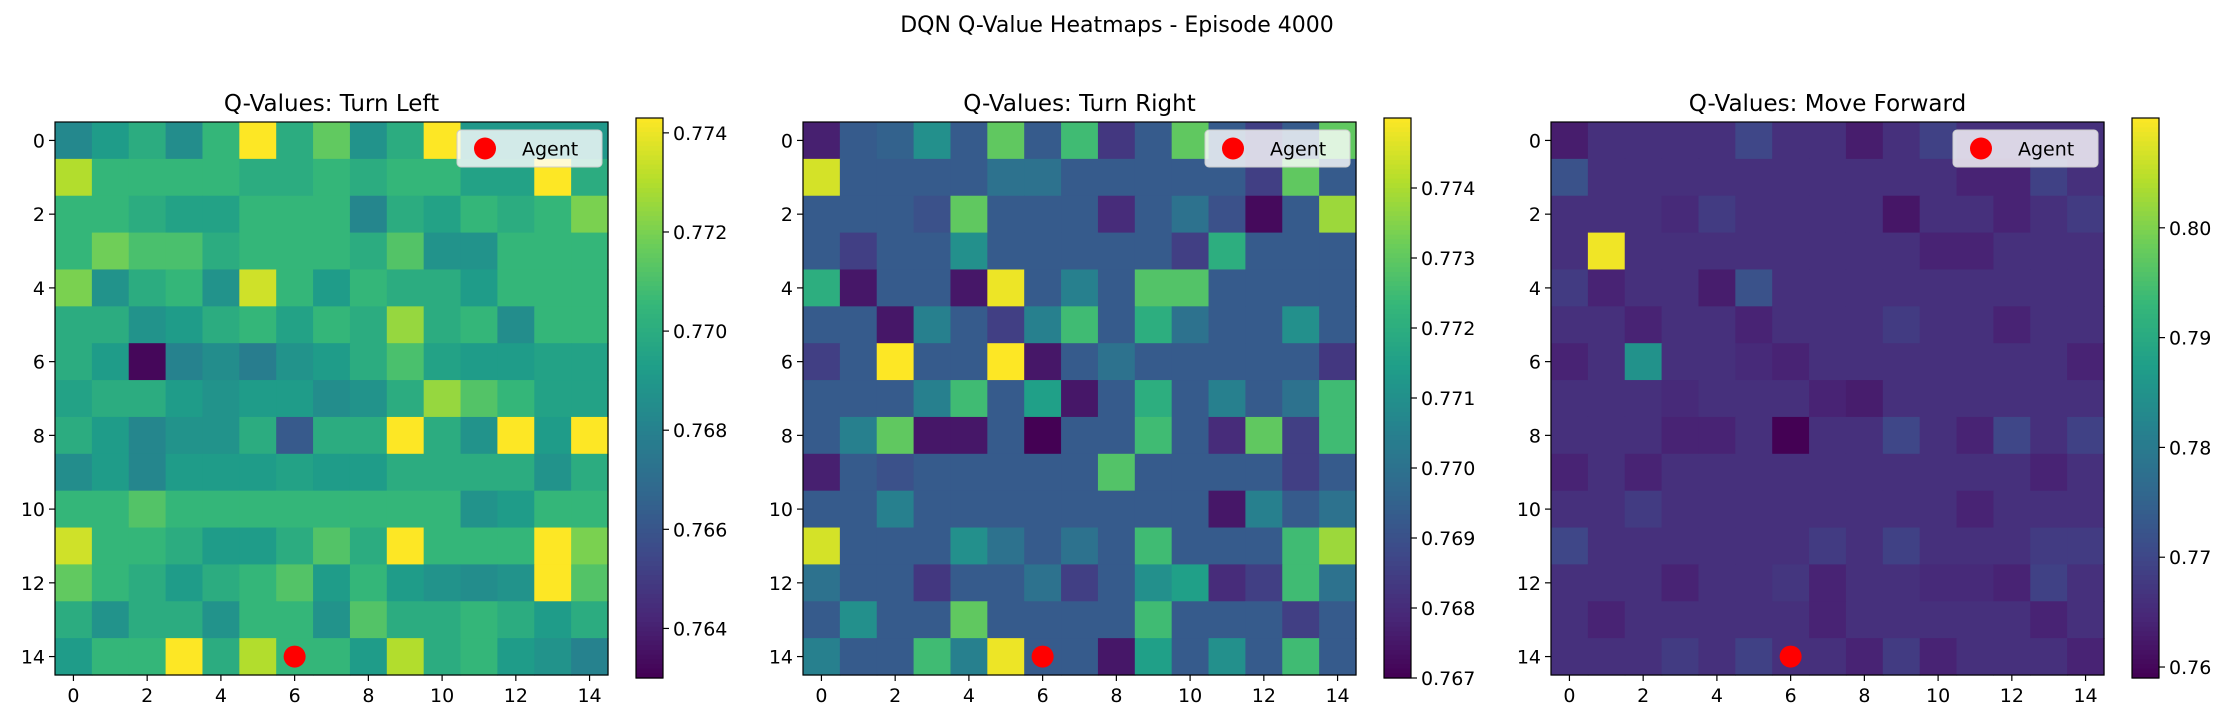  What do you see at coordinates (2190, 339) in the screenshot?
I see `colorbar-tick-label: 0.79` at bounding box center [2190, 339].